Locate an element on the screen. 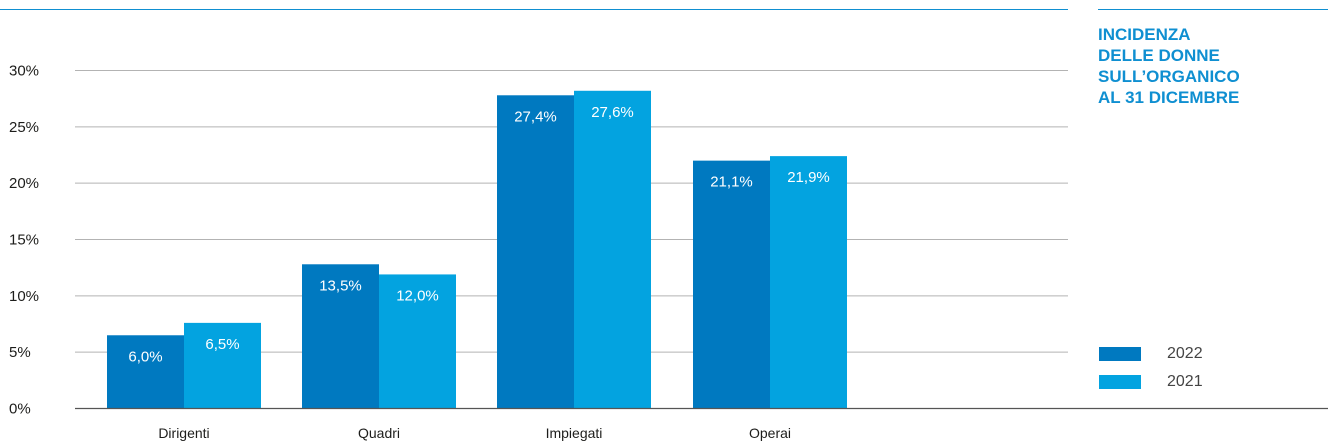  y-tick-label: 0% is located at coordinates (20, 409).